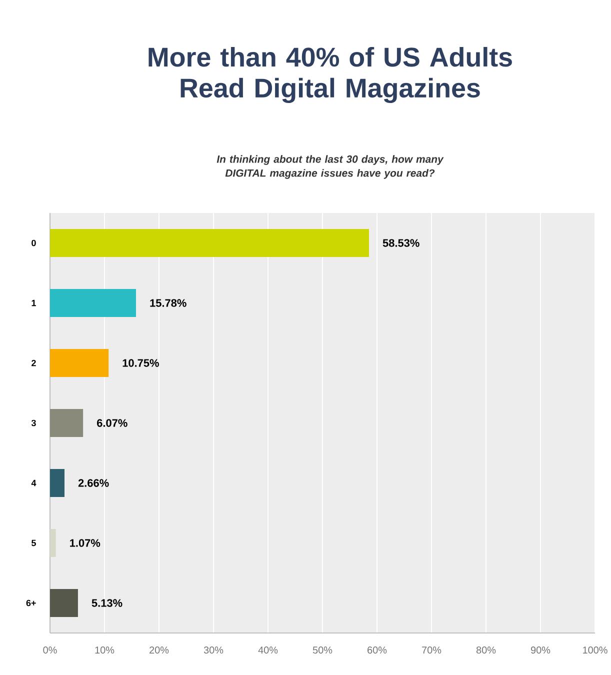 This screenshot has width=611, height=675. What do you see at coordinates (268, 650) in the screenshot?
I see `x-tick-label: 40%` at bounding box center [268, 650].